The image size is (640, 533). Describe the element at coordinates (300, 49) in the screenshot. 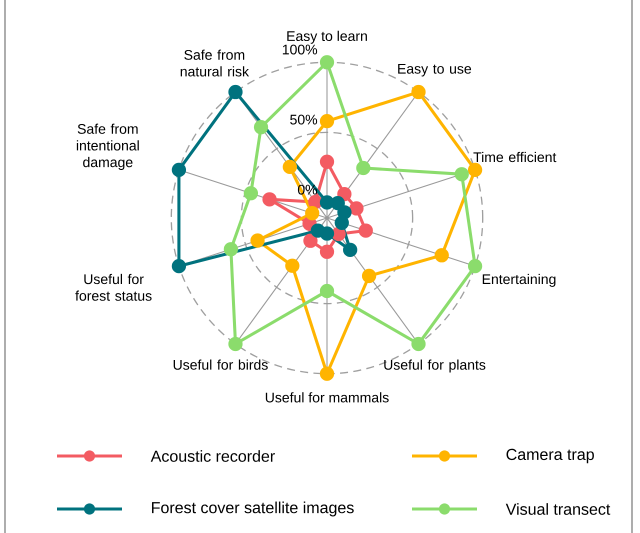

I see `y-tick-label: 100%` at that location.